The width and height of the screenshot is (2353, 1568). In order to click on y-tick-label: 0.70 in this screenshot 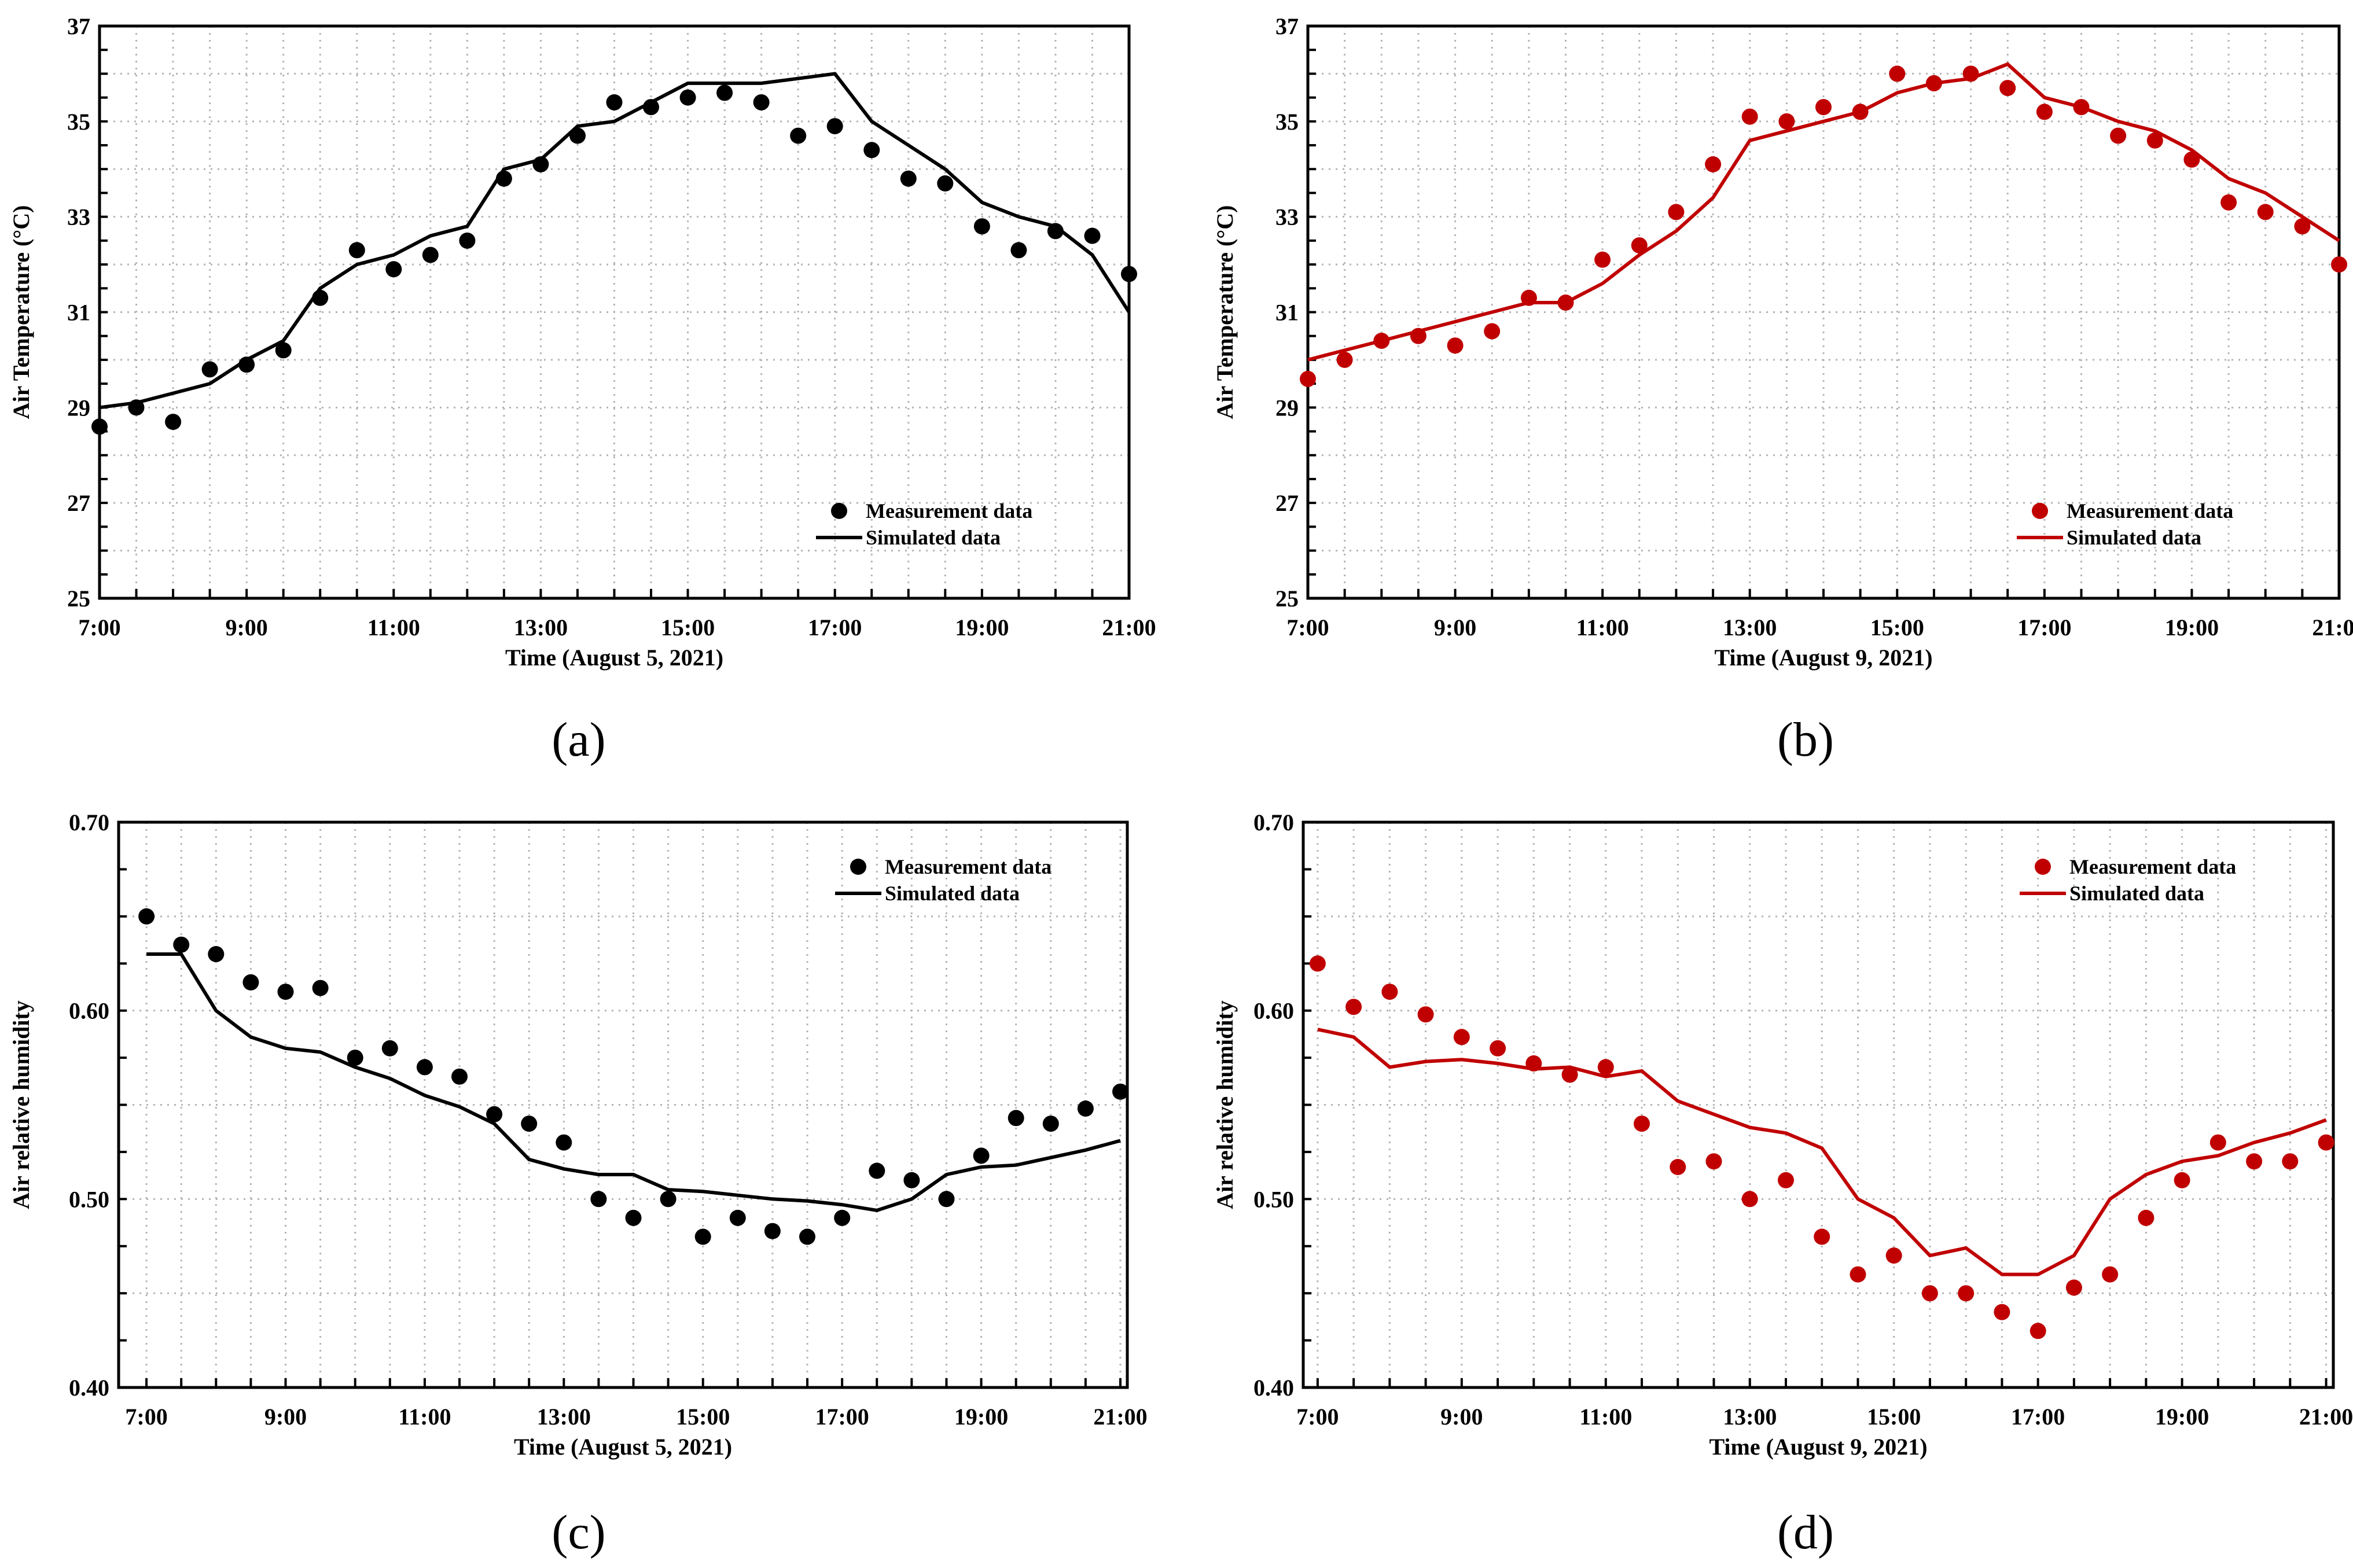, I will do `click(1273, 822)`.